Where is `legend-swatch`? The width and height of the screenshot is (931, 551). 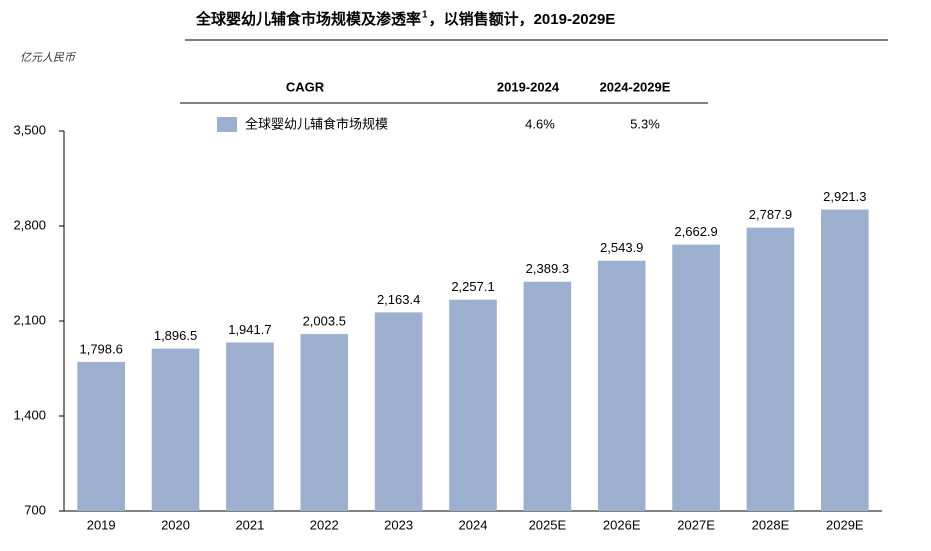 legend-swatch is located at coordinates (227, 124).